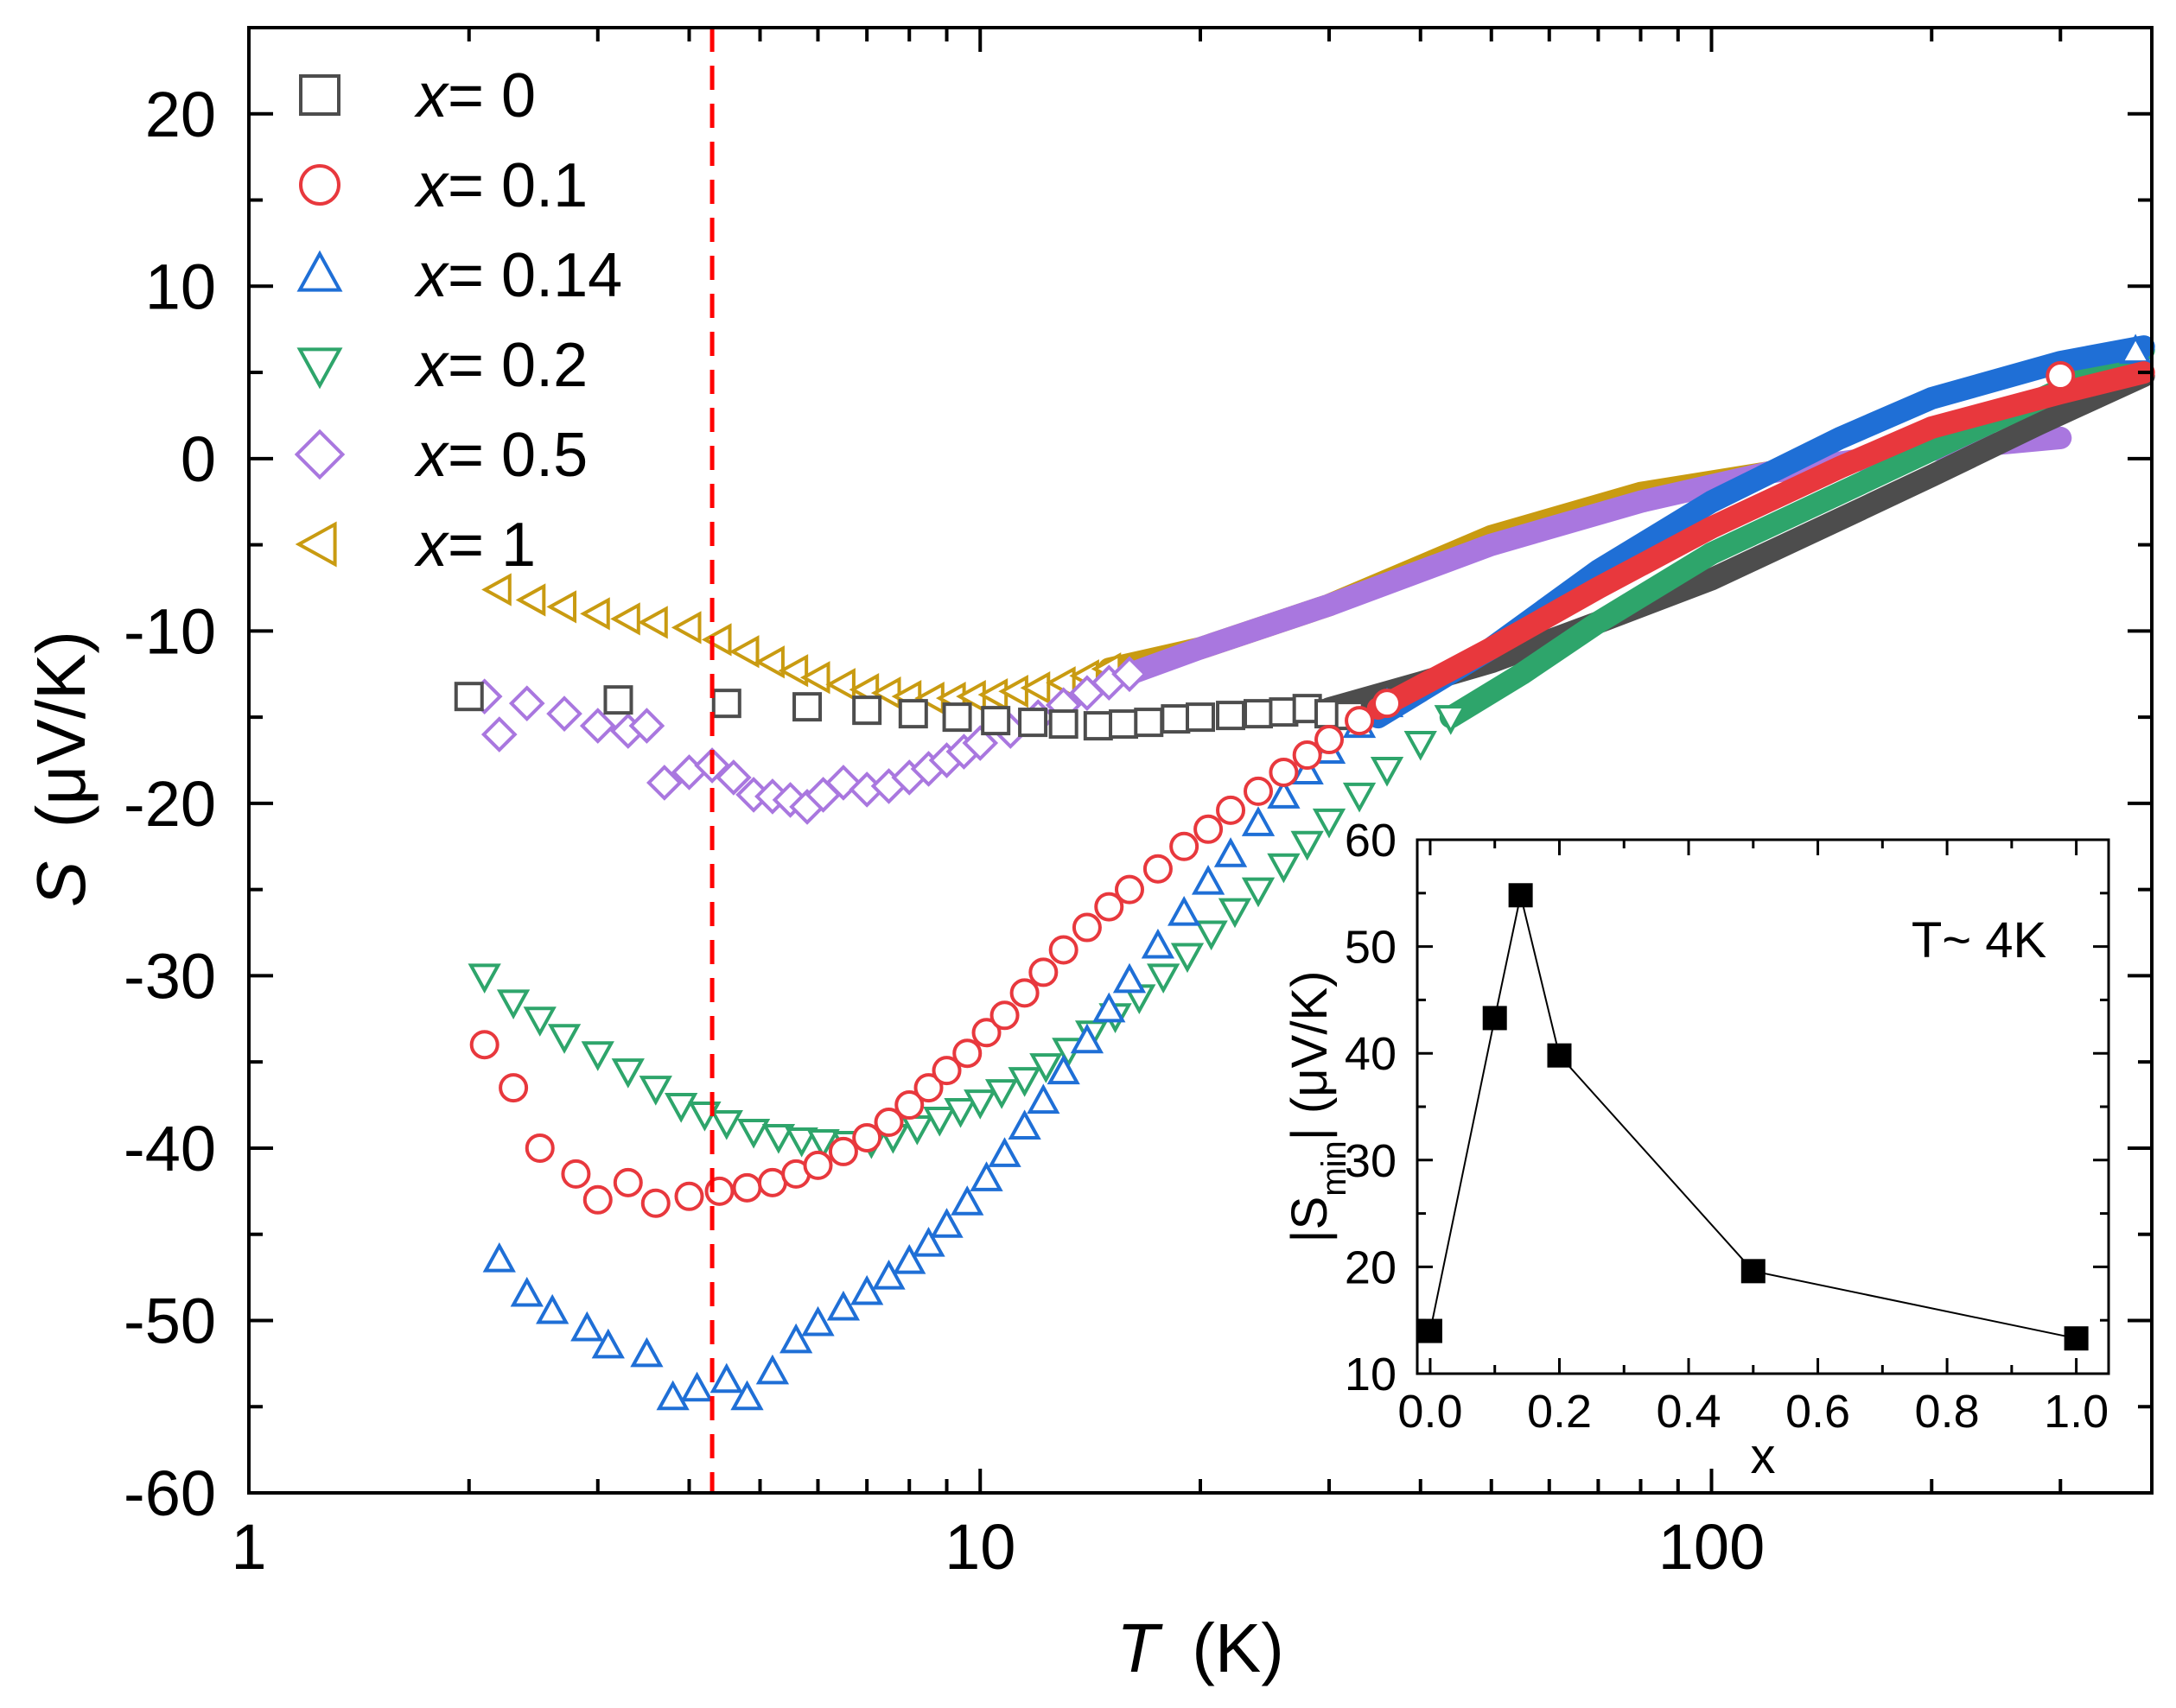 This screenshot has width=2176, height=1708. What do you see at coordinates (1711, 1547) in the screenshot?
I see `x-tick-label: 100` at bounding box center [1711, 1547].